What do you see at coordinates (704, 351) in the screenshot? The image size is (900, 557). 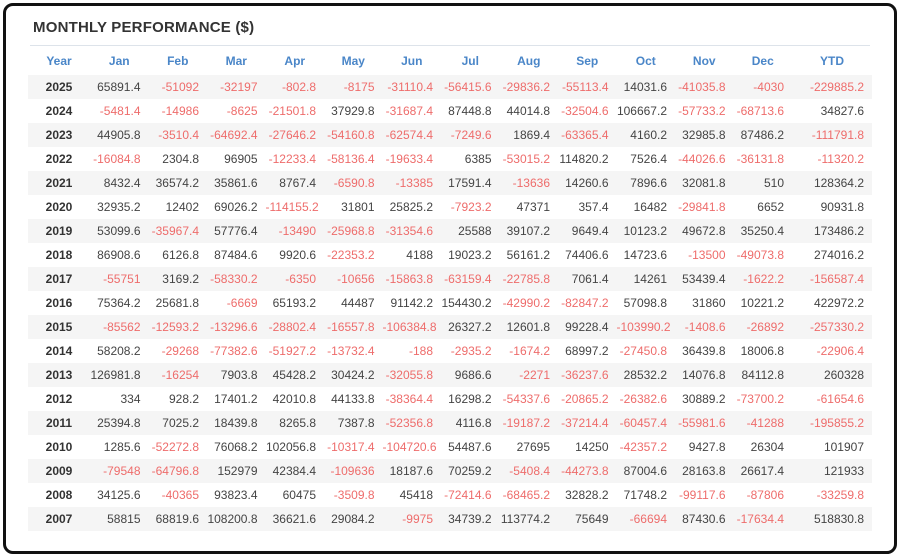 I see `value-cell: 36439.8` at bounding box center [704, 351].